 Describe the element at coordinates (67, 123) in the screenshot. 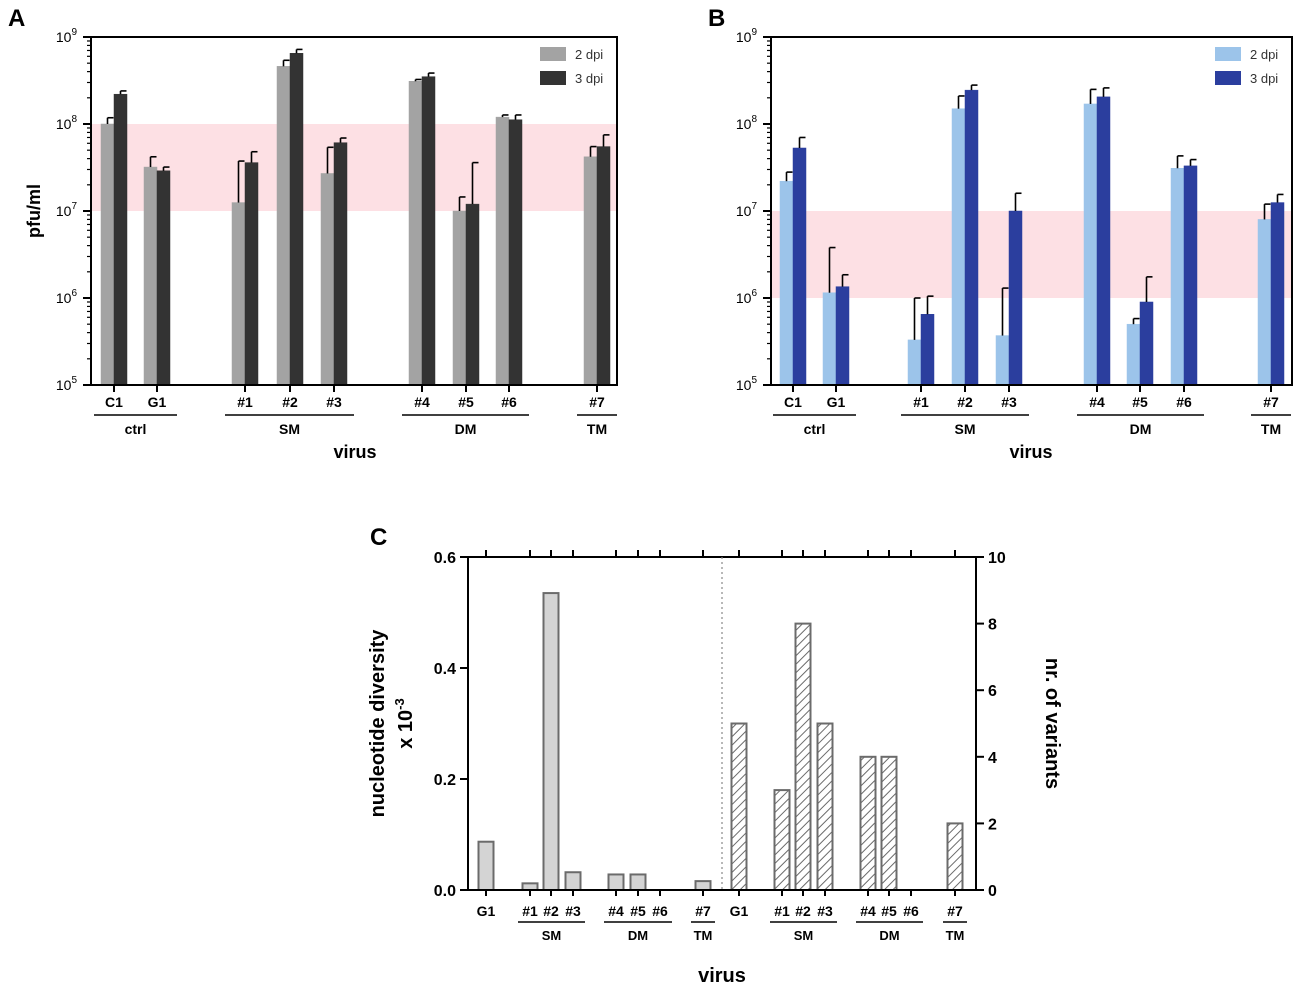

I see `y-tick-label: 10⁸` at that location.